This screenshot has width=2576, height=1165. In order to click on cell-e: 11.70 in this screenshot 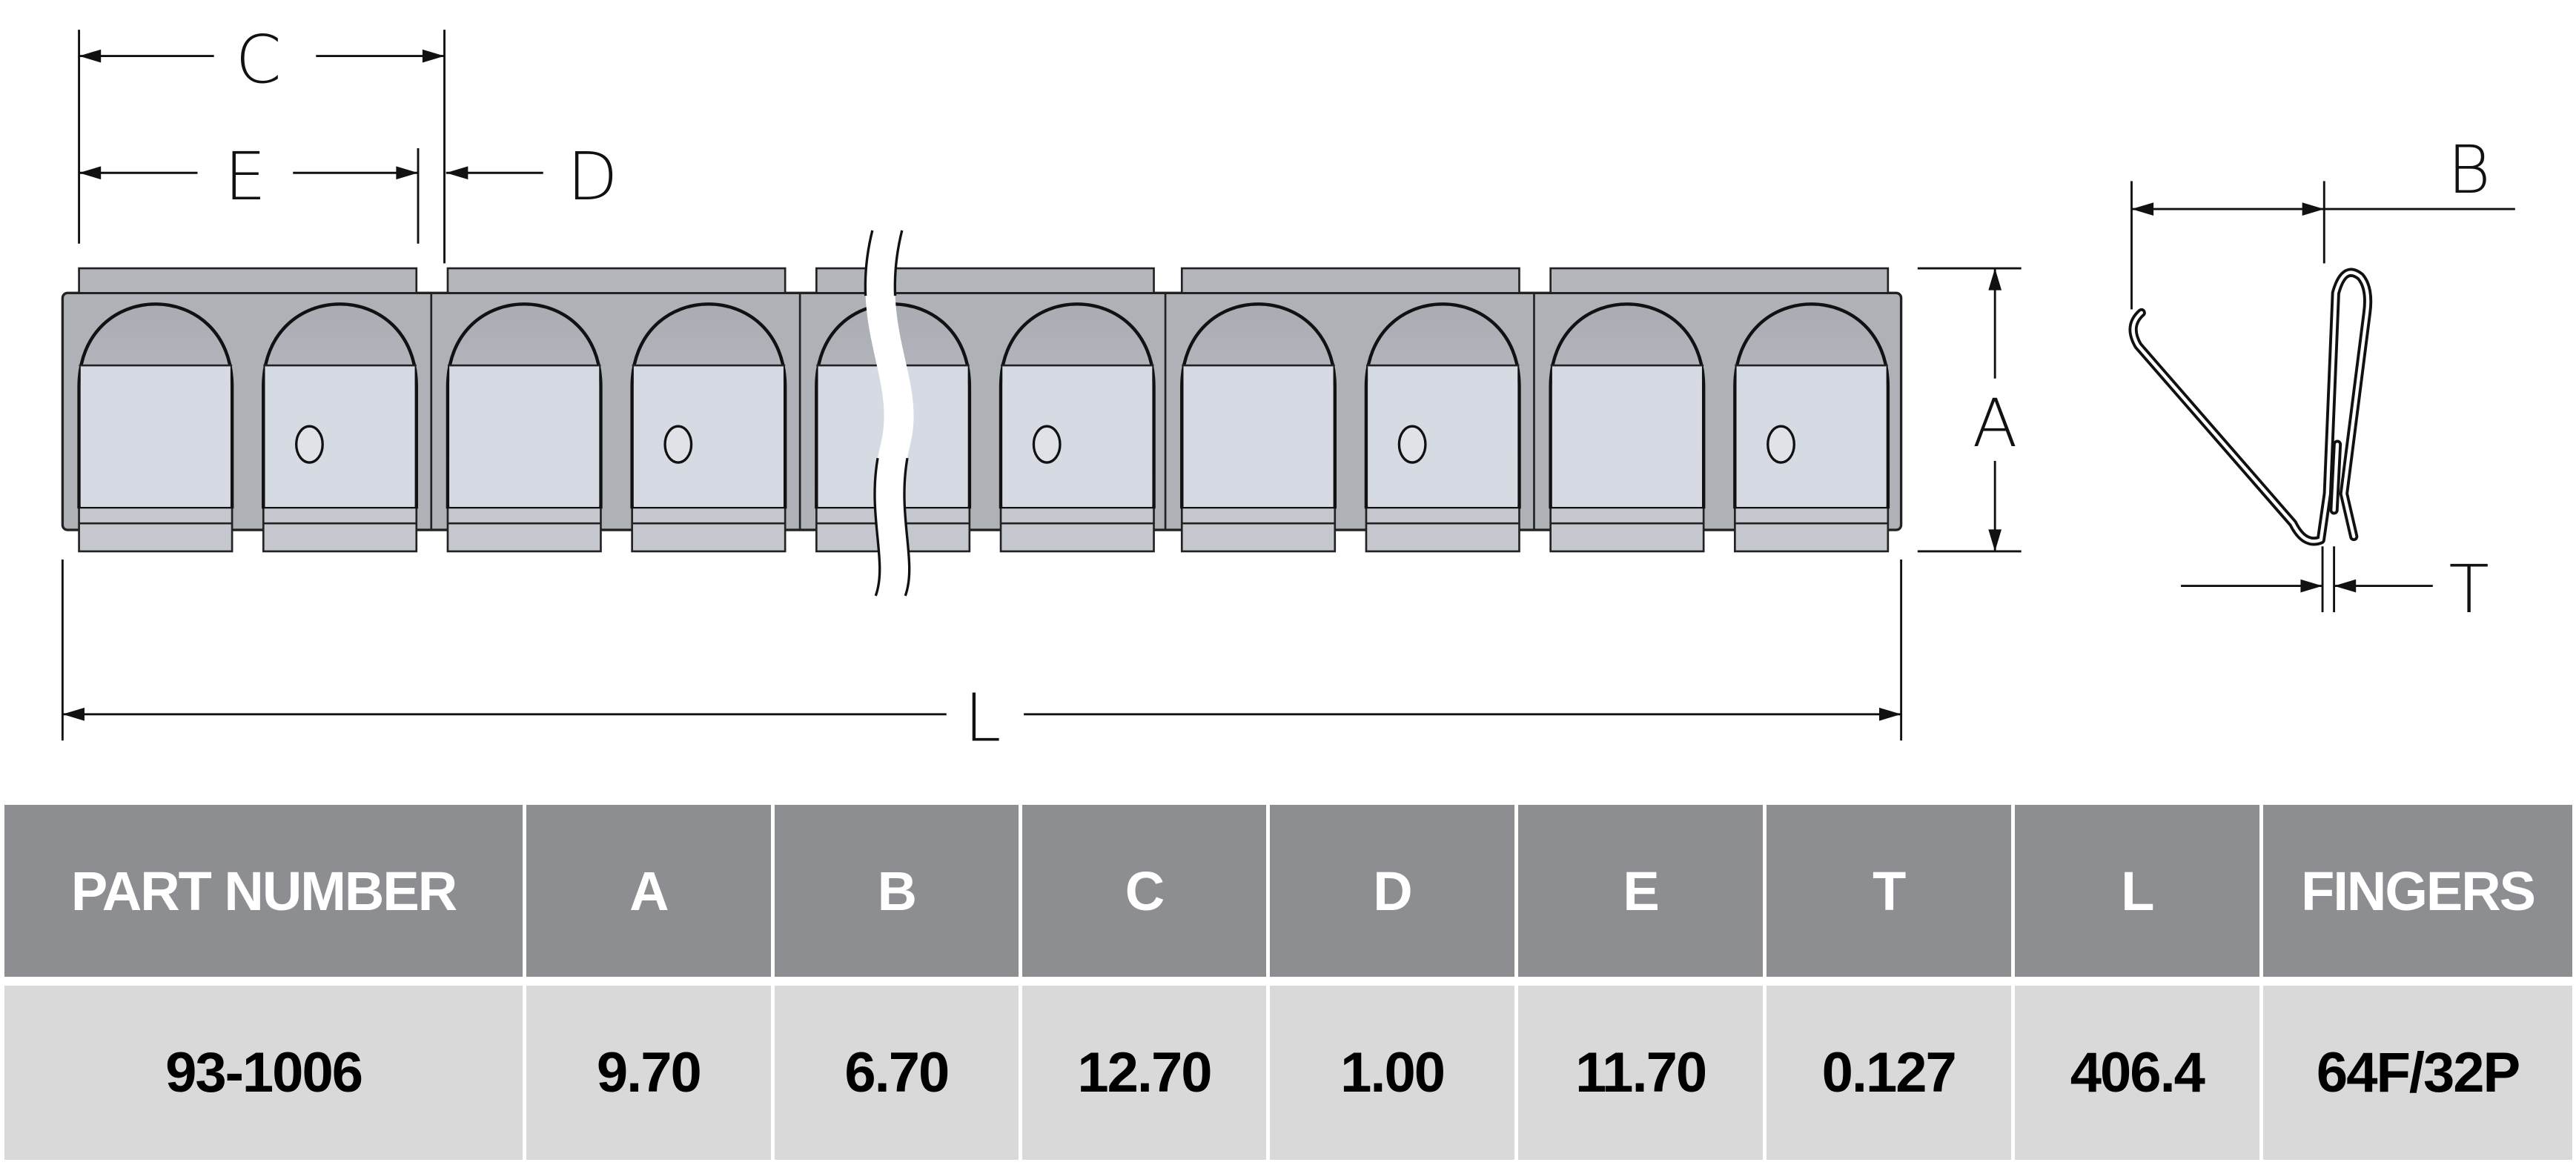, I will do `click(1640, 1073)`.